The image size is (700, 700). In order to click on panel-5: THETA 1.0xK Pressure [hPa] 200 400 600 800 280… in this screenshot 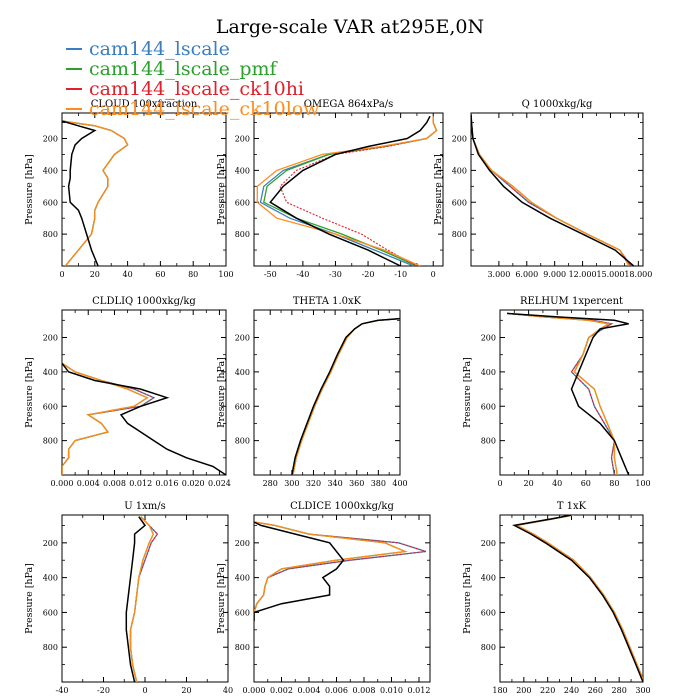, I will do `click(312, 392)`.